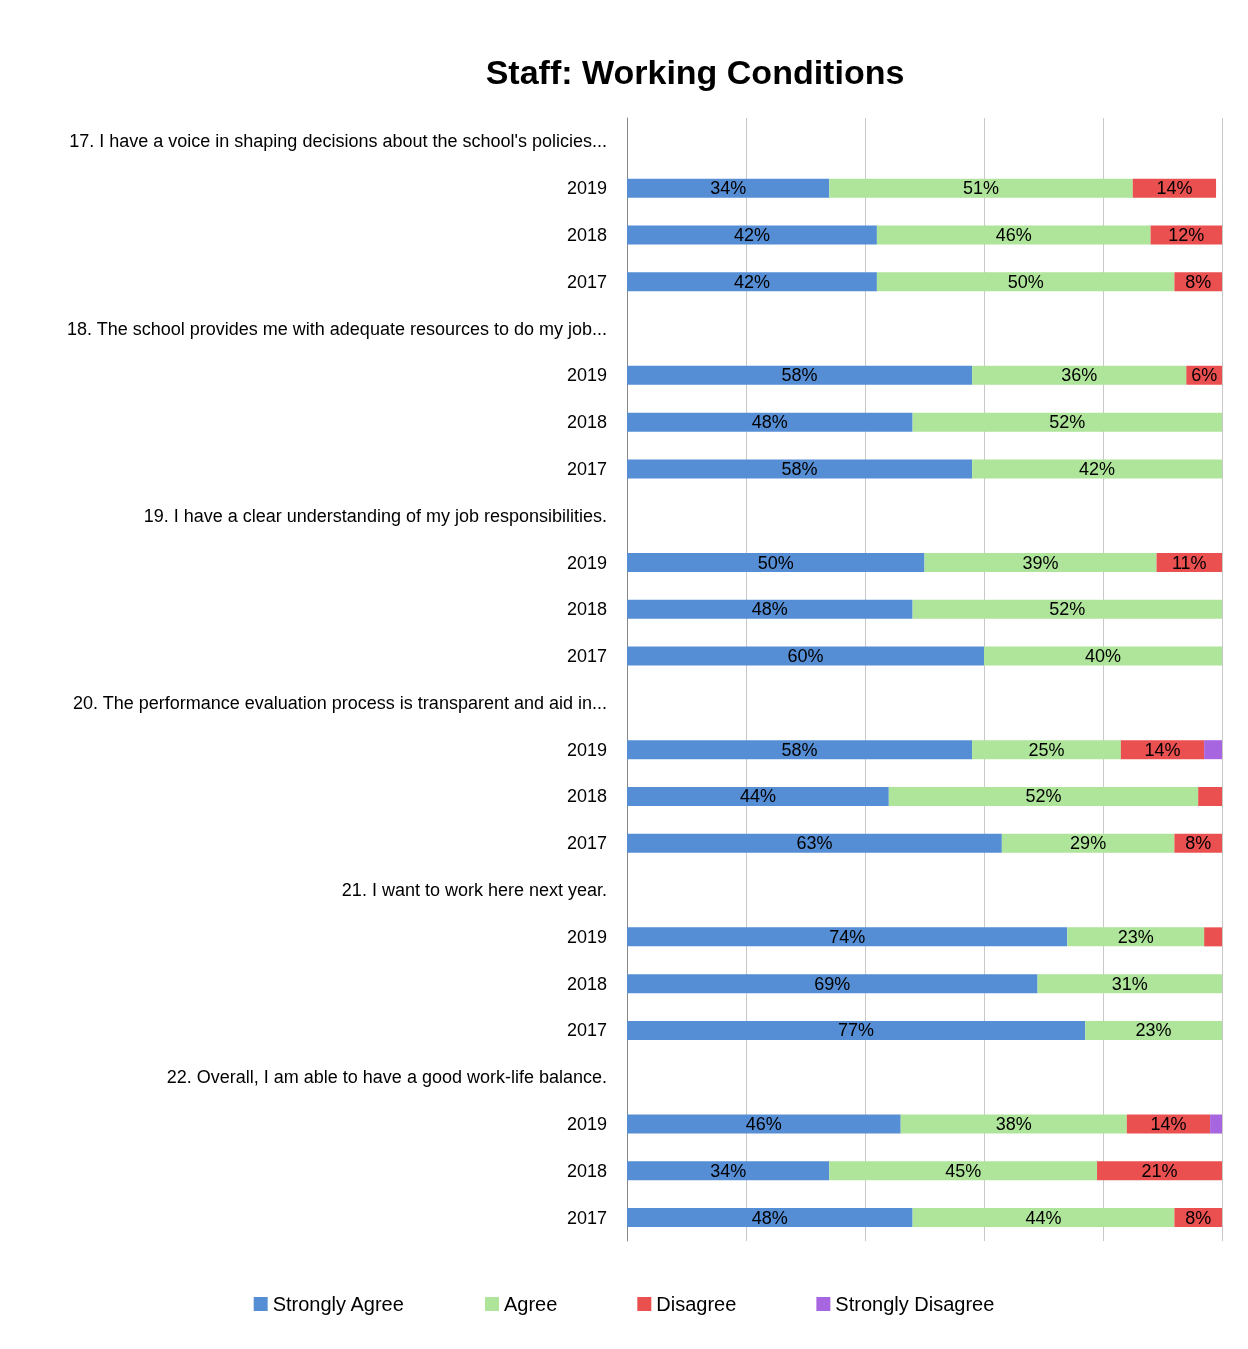 The width and height of the screenshot is (1248, 1349). I want to click on data-label: 46%, so click(763, 1124).